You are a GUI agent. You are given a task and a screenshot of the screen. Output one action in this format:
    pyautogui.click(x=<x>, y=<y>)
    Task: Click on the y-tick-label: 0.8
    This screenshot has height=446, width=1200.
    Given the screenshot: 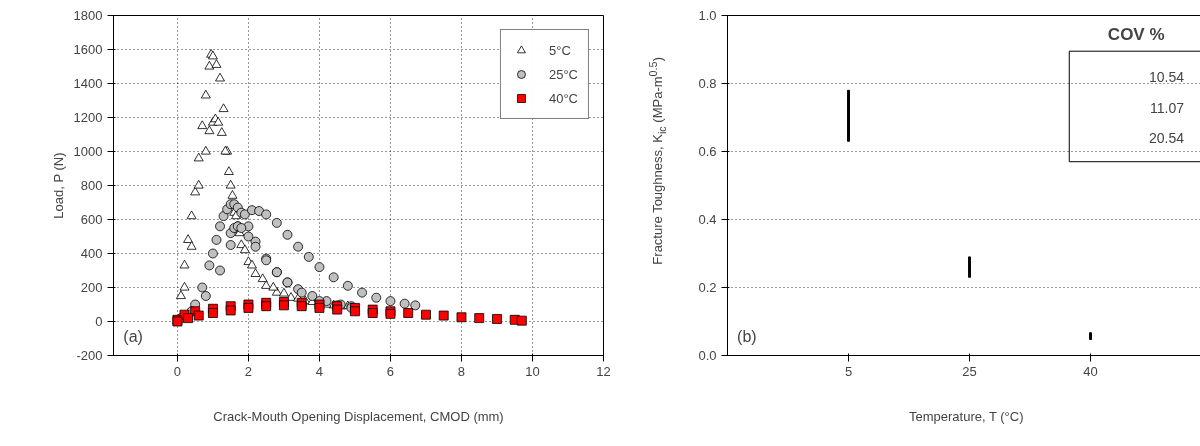 What is the action you would take?
    pyautogui.click(x=707, y=83)
    